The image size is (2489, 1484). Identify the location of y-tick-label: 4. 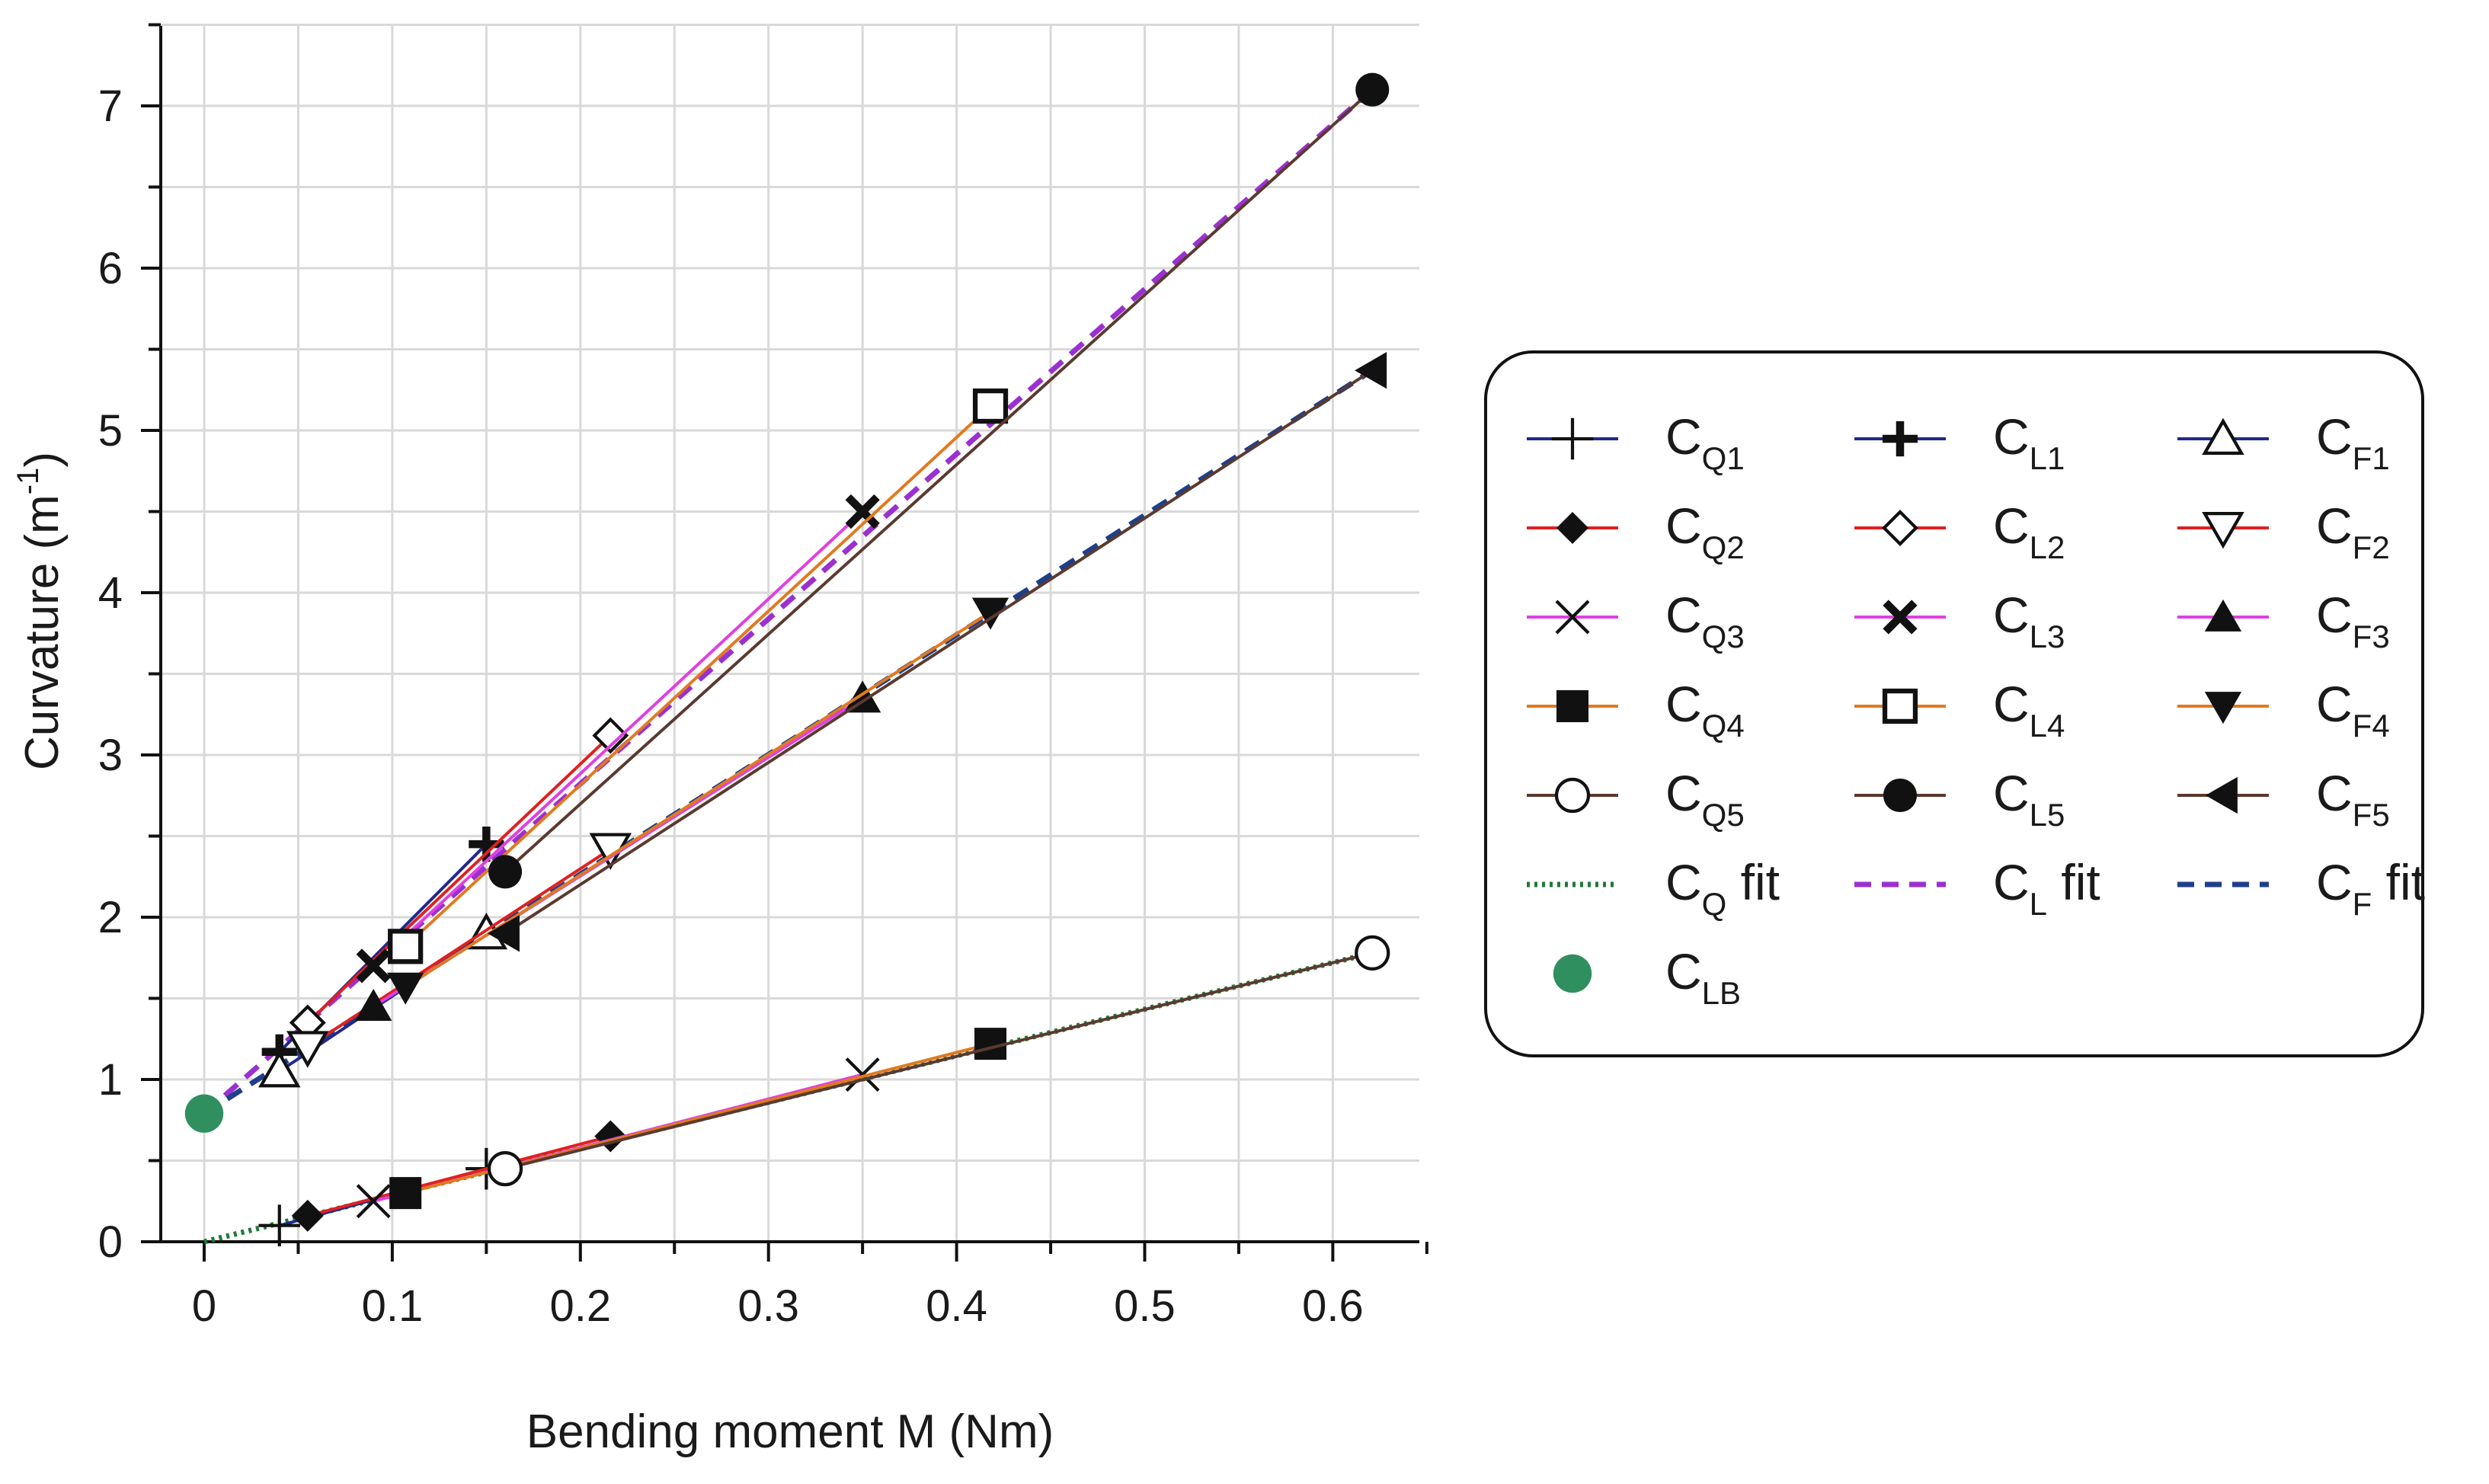
(111, 593).